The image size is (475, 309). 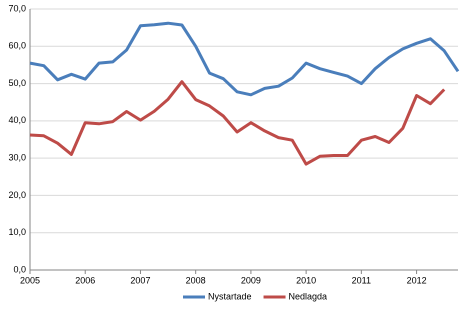 I want to click on y-tick-label: 20,0, so click(x=17, y=195).